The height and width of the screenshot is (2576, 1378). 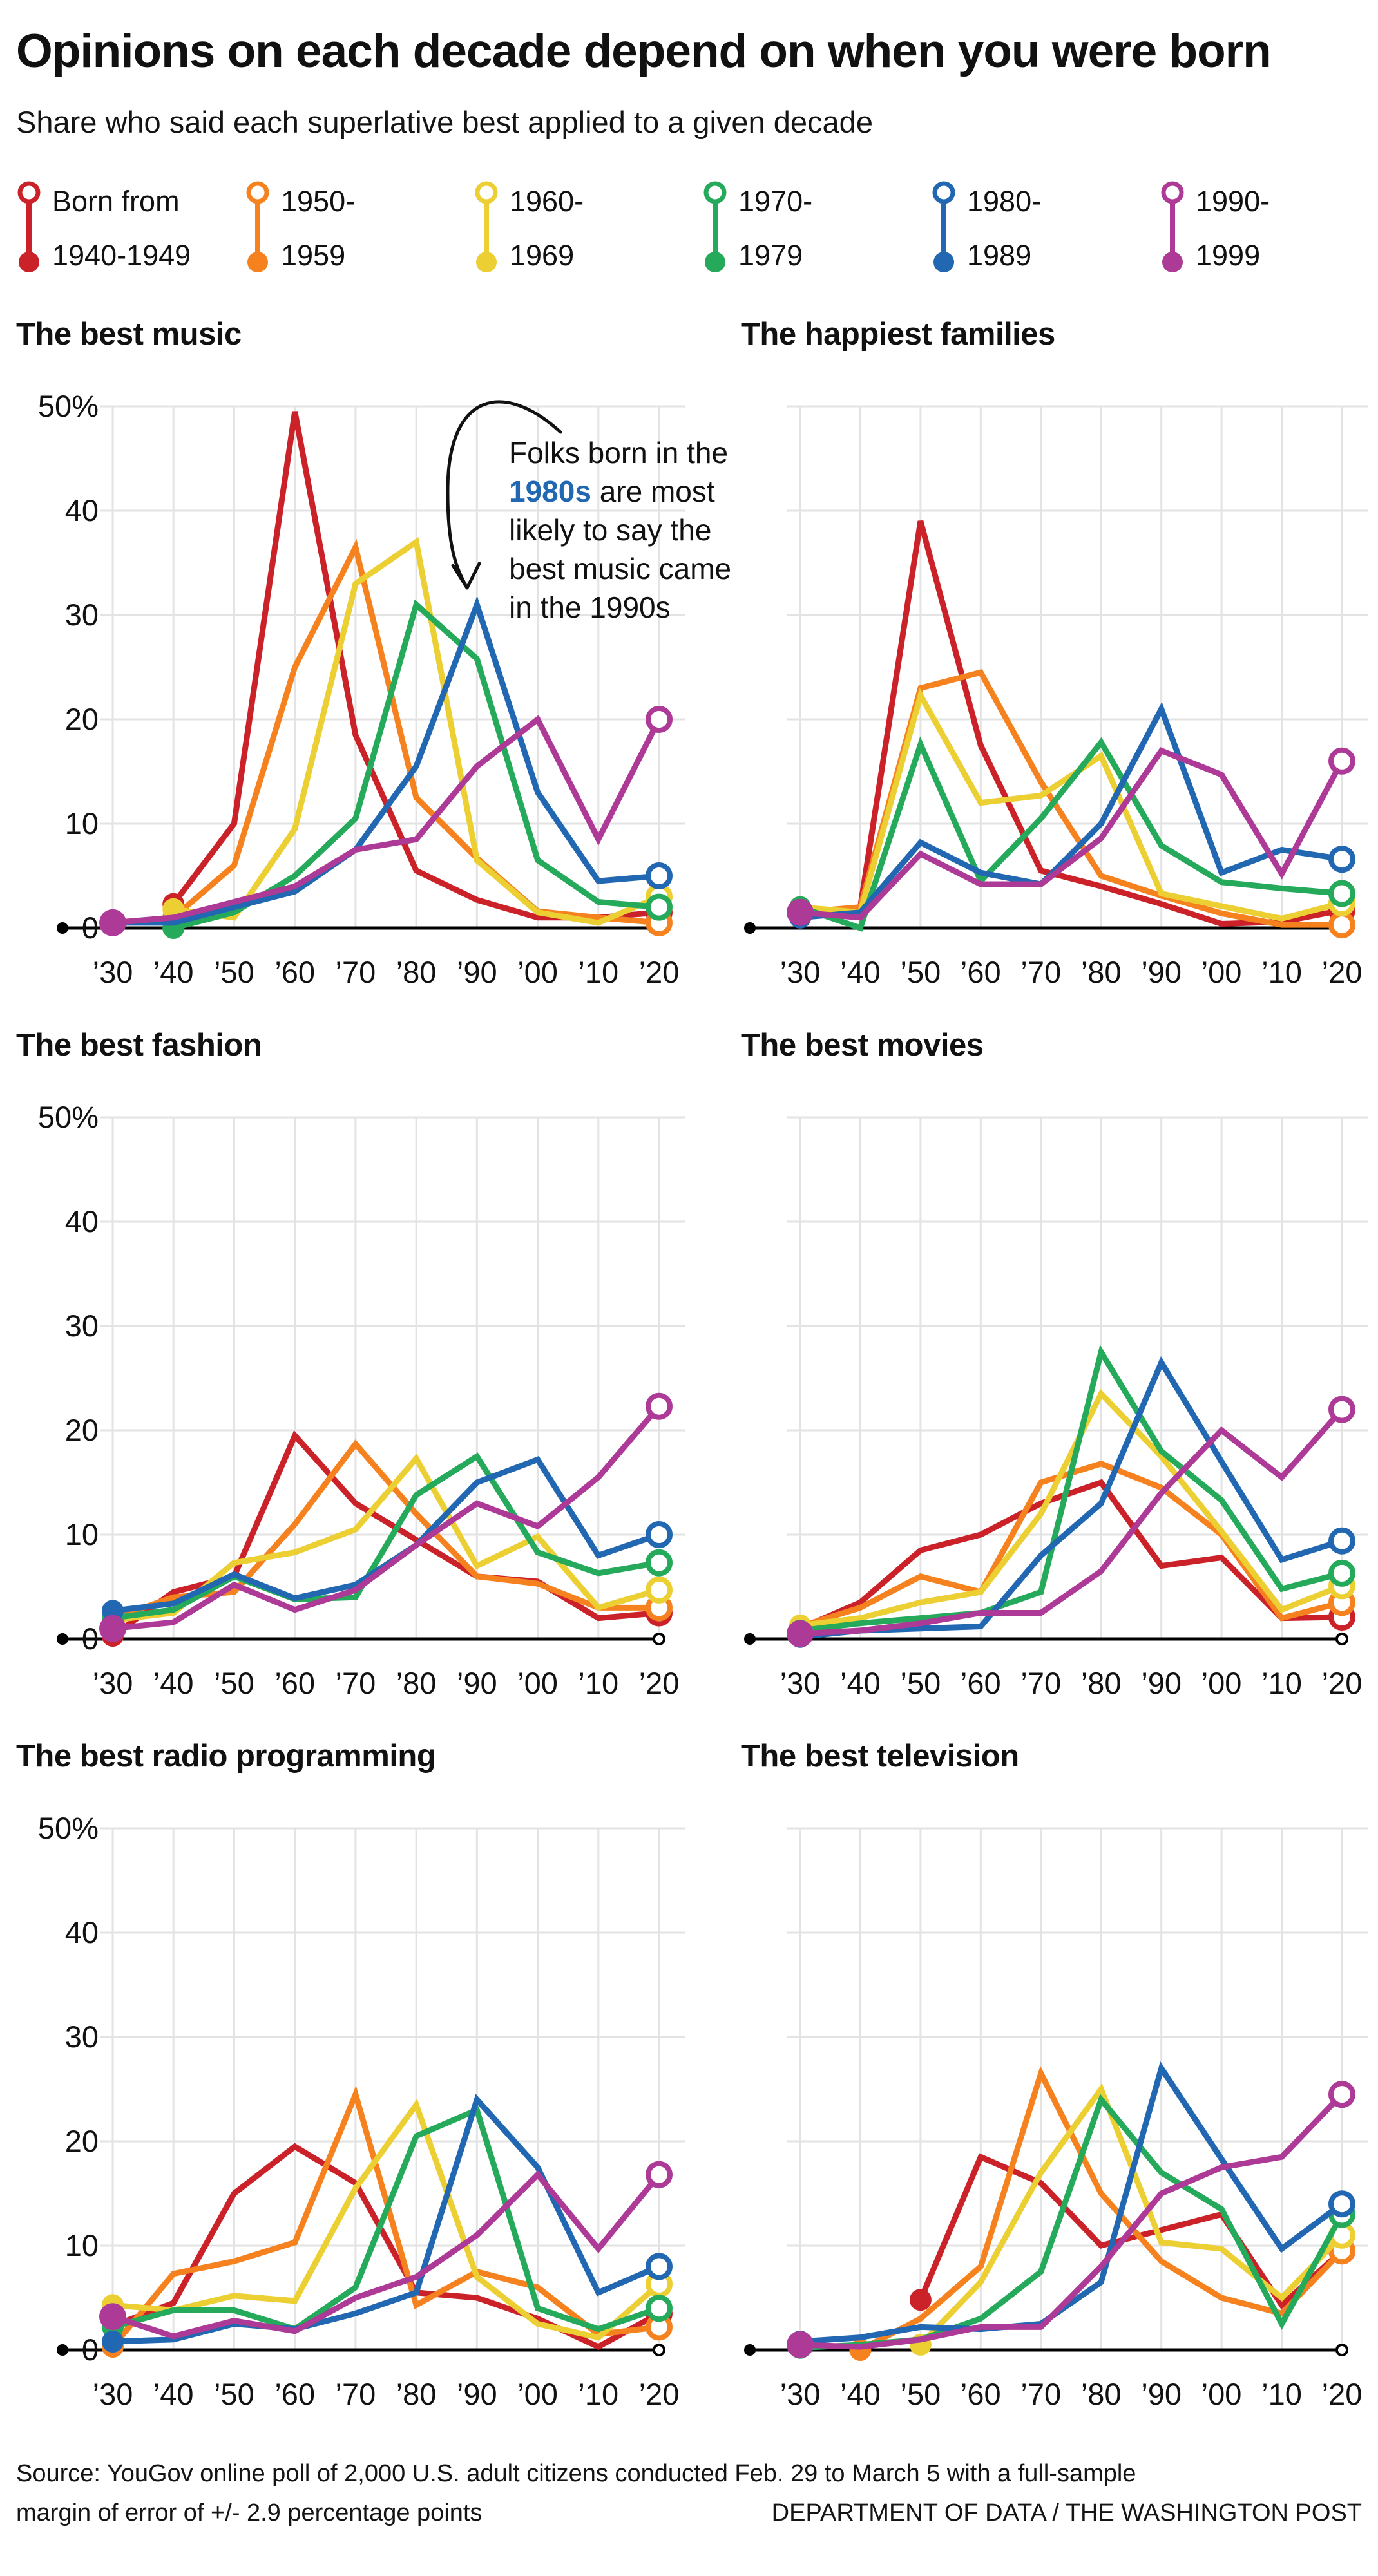 What do you see at coordinates (715, 229) in the screenshot?
I see `cohort-1970s-marker-icon` at bounding box center [715, 229].